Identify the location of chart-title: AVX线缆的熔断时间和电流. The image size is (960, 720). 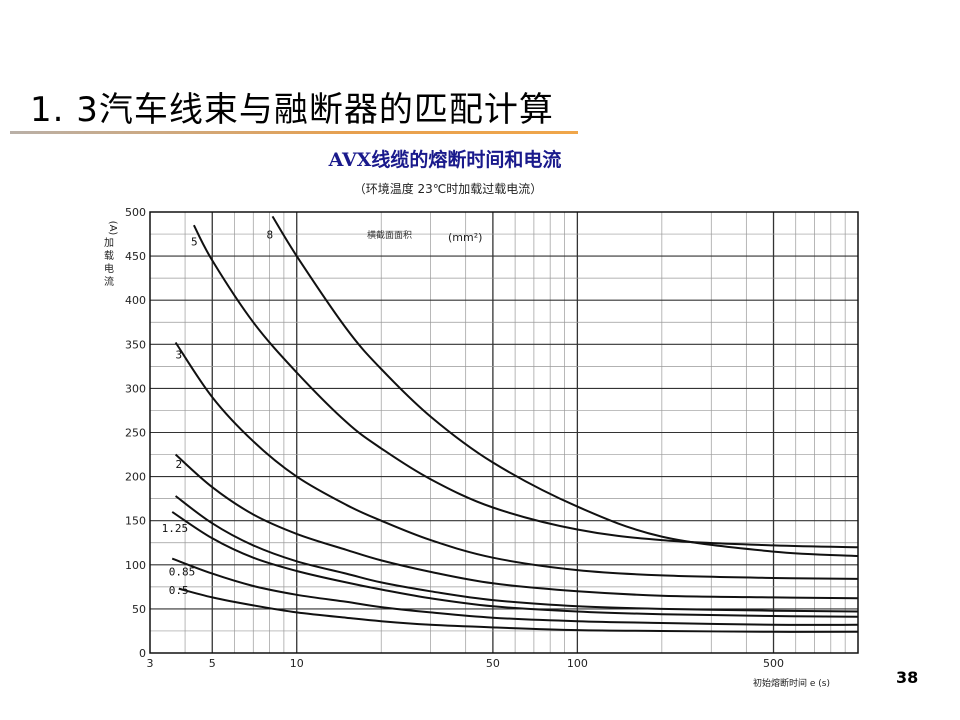
(445, 159).